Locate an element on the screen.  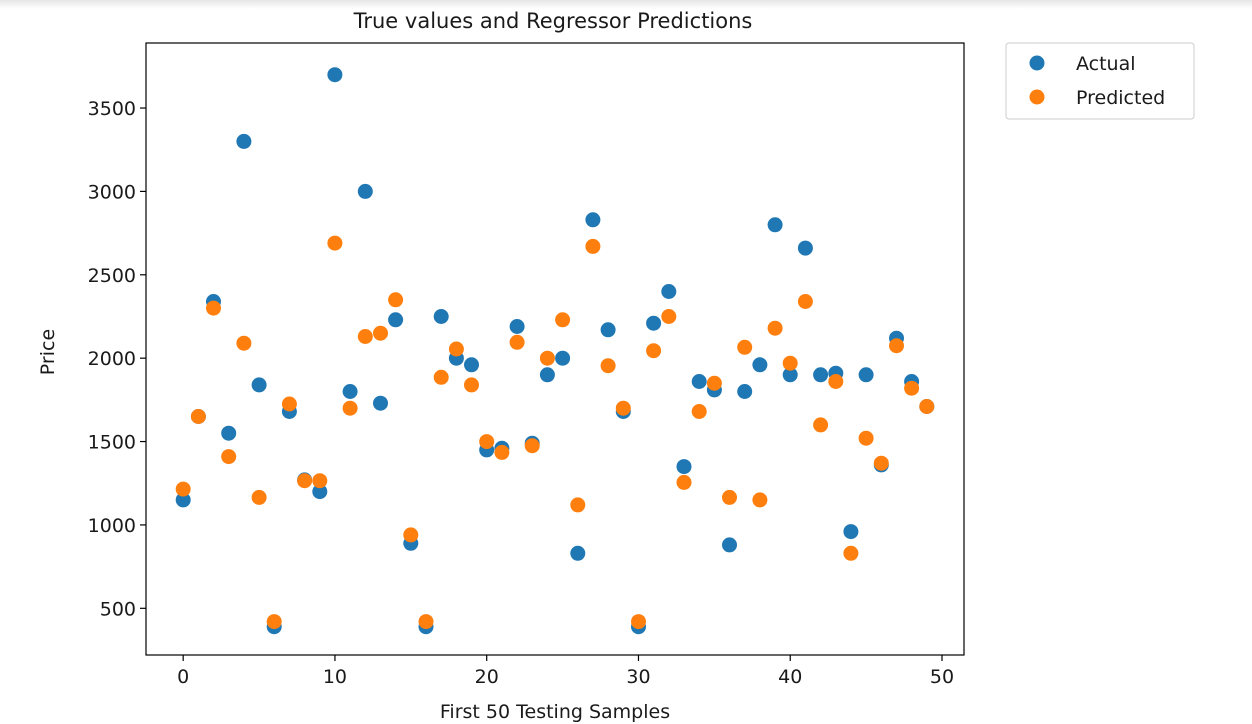
x-tick-label-10: 10 is located at coordinates (335, 677).